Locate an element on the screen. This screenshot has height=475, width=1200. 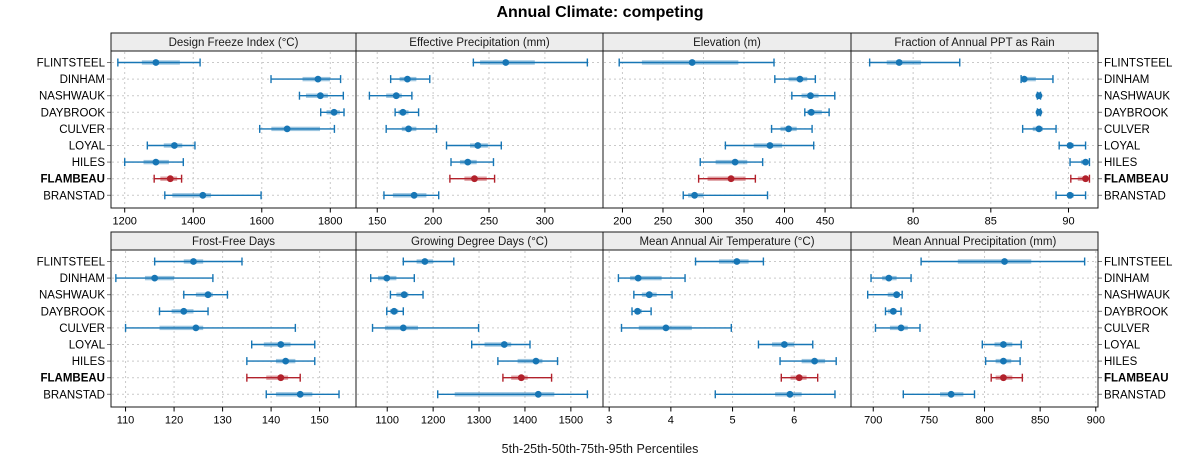
axis-tick-label: 4 is located at coordinates (671, 421).